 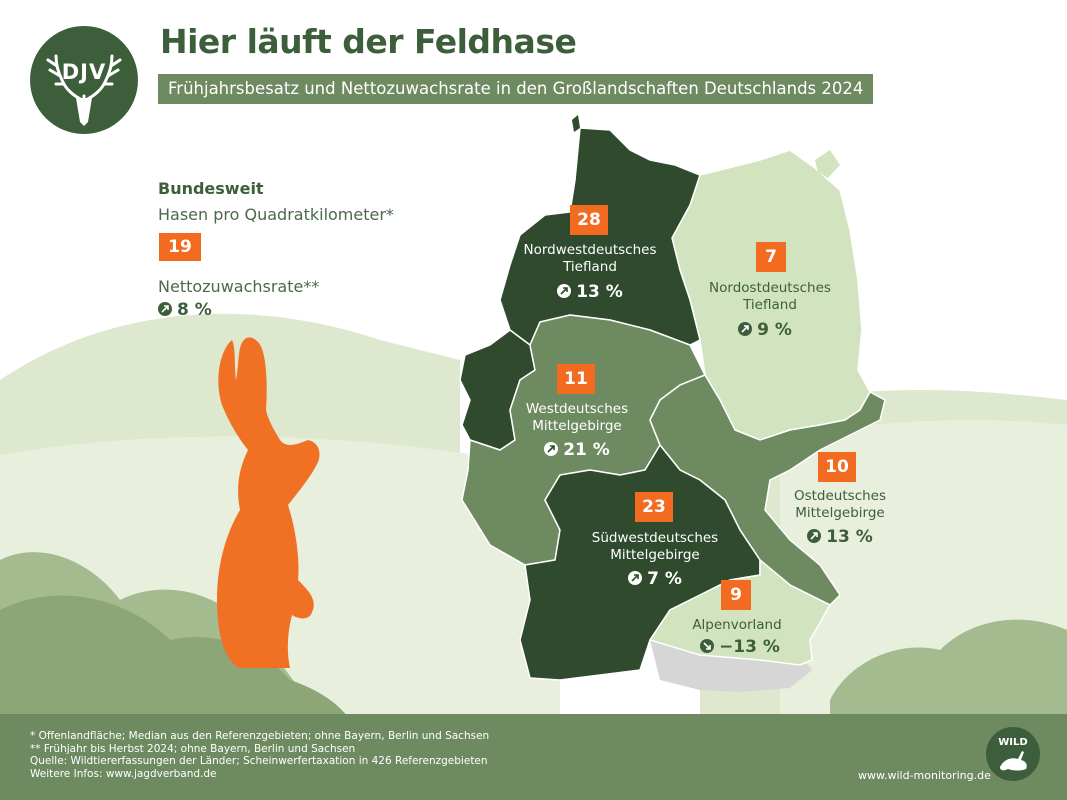 What do you see at coordinates (924, 775) in the screenshot?
I see `footer-url: www.wild-monitoring.de` at bounding box center [924, 775].